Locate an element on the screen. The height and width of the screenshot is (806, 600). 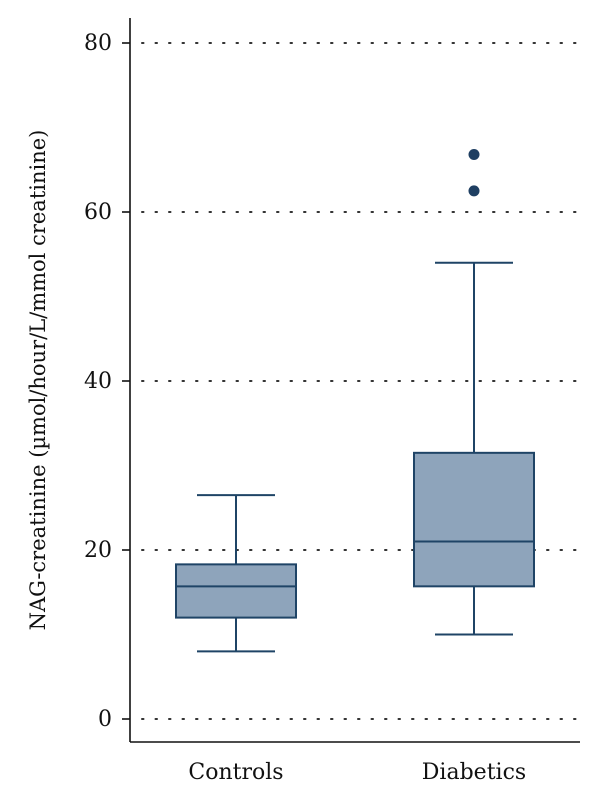
y-tick-label-60: 60 is located at coordinates (98, 212).